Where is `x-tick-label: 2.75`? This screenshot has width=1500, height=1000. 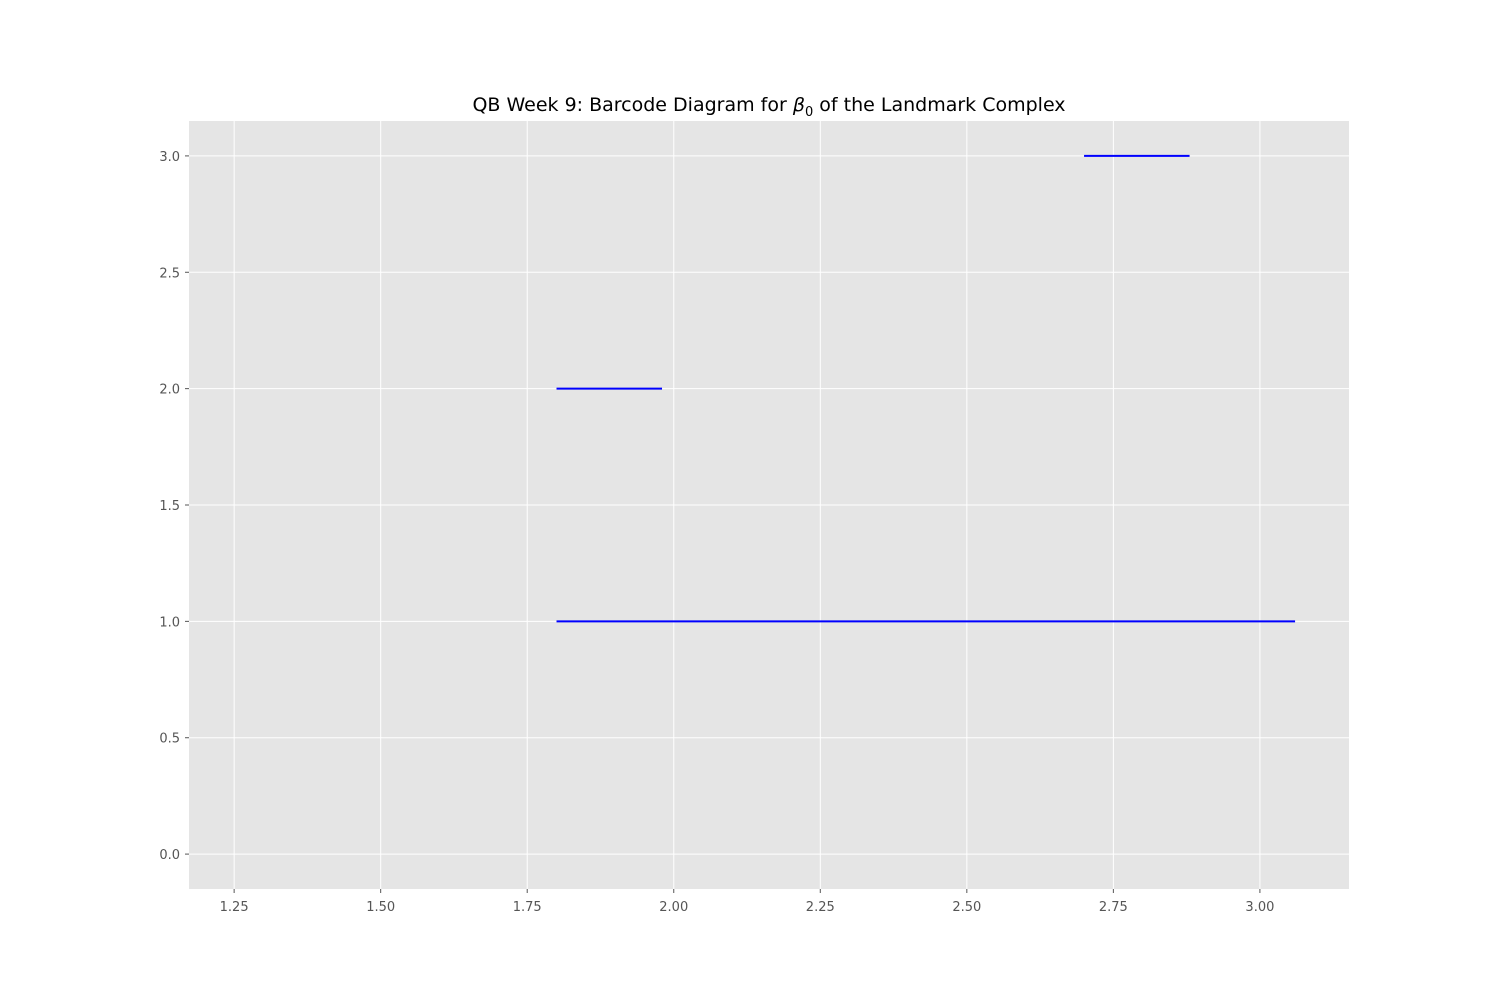
x-tick-label: 2.75 is located at coordinates (1113, 907).